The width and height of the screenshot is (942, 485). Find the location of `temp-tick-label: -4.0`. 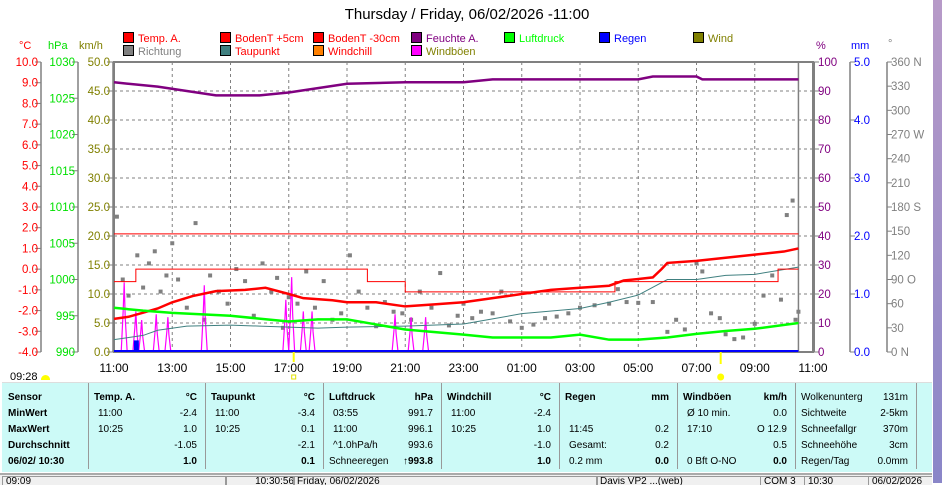

temp-tick-label: -4.0 is located at coordinates (28, 353).